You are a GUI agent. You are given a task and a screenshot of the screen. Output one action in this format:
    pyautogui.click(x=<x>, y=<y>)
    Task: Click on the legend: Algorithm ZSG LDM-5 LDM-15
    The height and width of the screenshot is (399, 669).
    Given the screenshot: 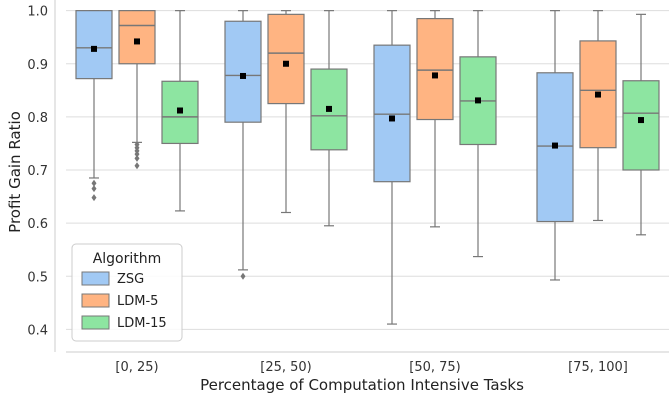 What is the action you would take?
    pyautogui.click(x=127, y=292)
    